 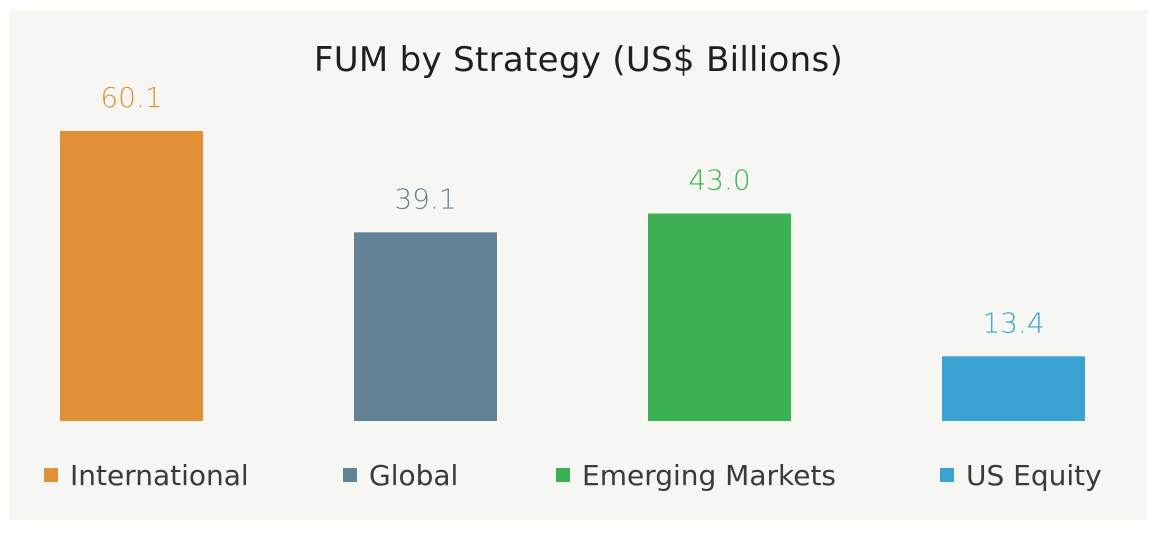 I want to click on bar-us-equity, so click(x=1013, y=388).